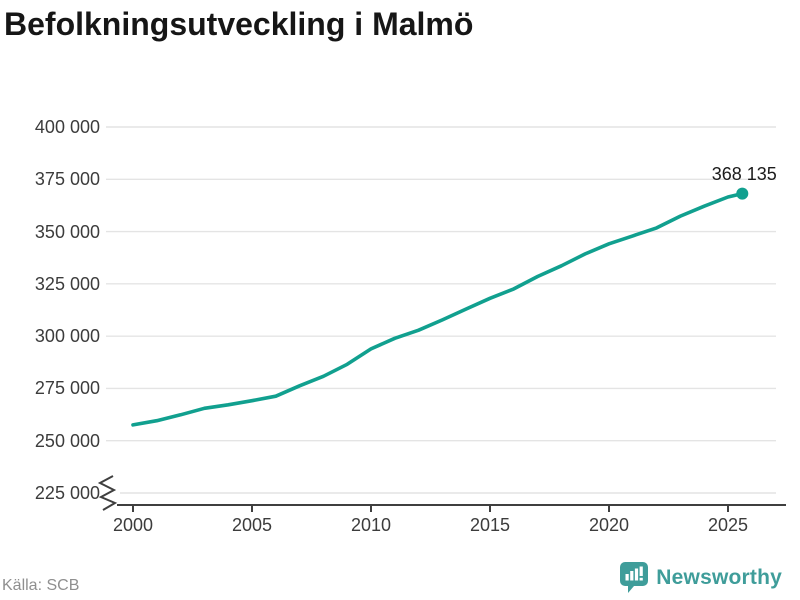  What do you see at coordinates (107, 493) in the screenshot?
I see `axis-break-icon` at bounding box center [107, 493].